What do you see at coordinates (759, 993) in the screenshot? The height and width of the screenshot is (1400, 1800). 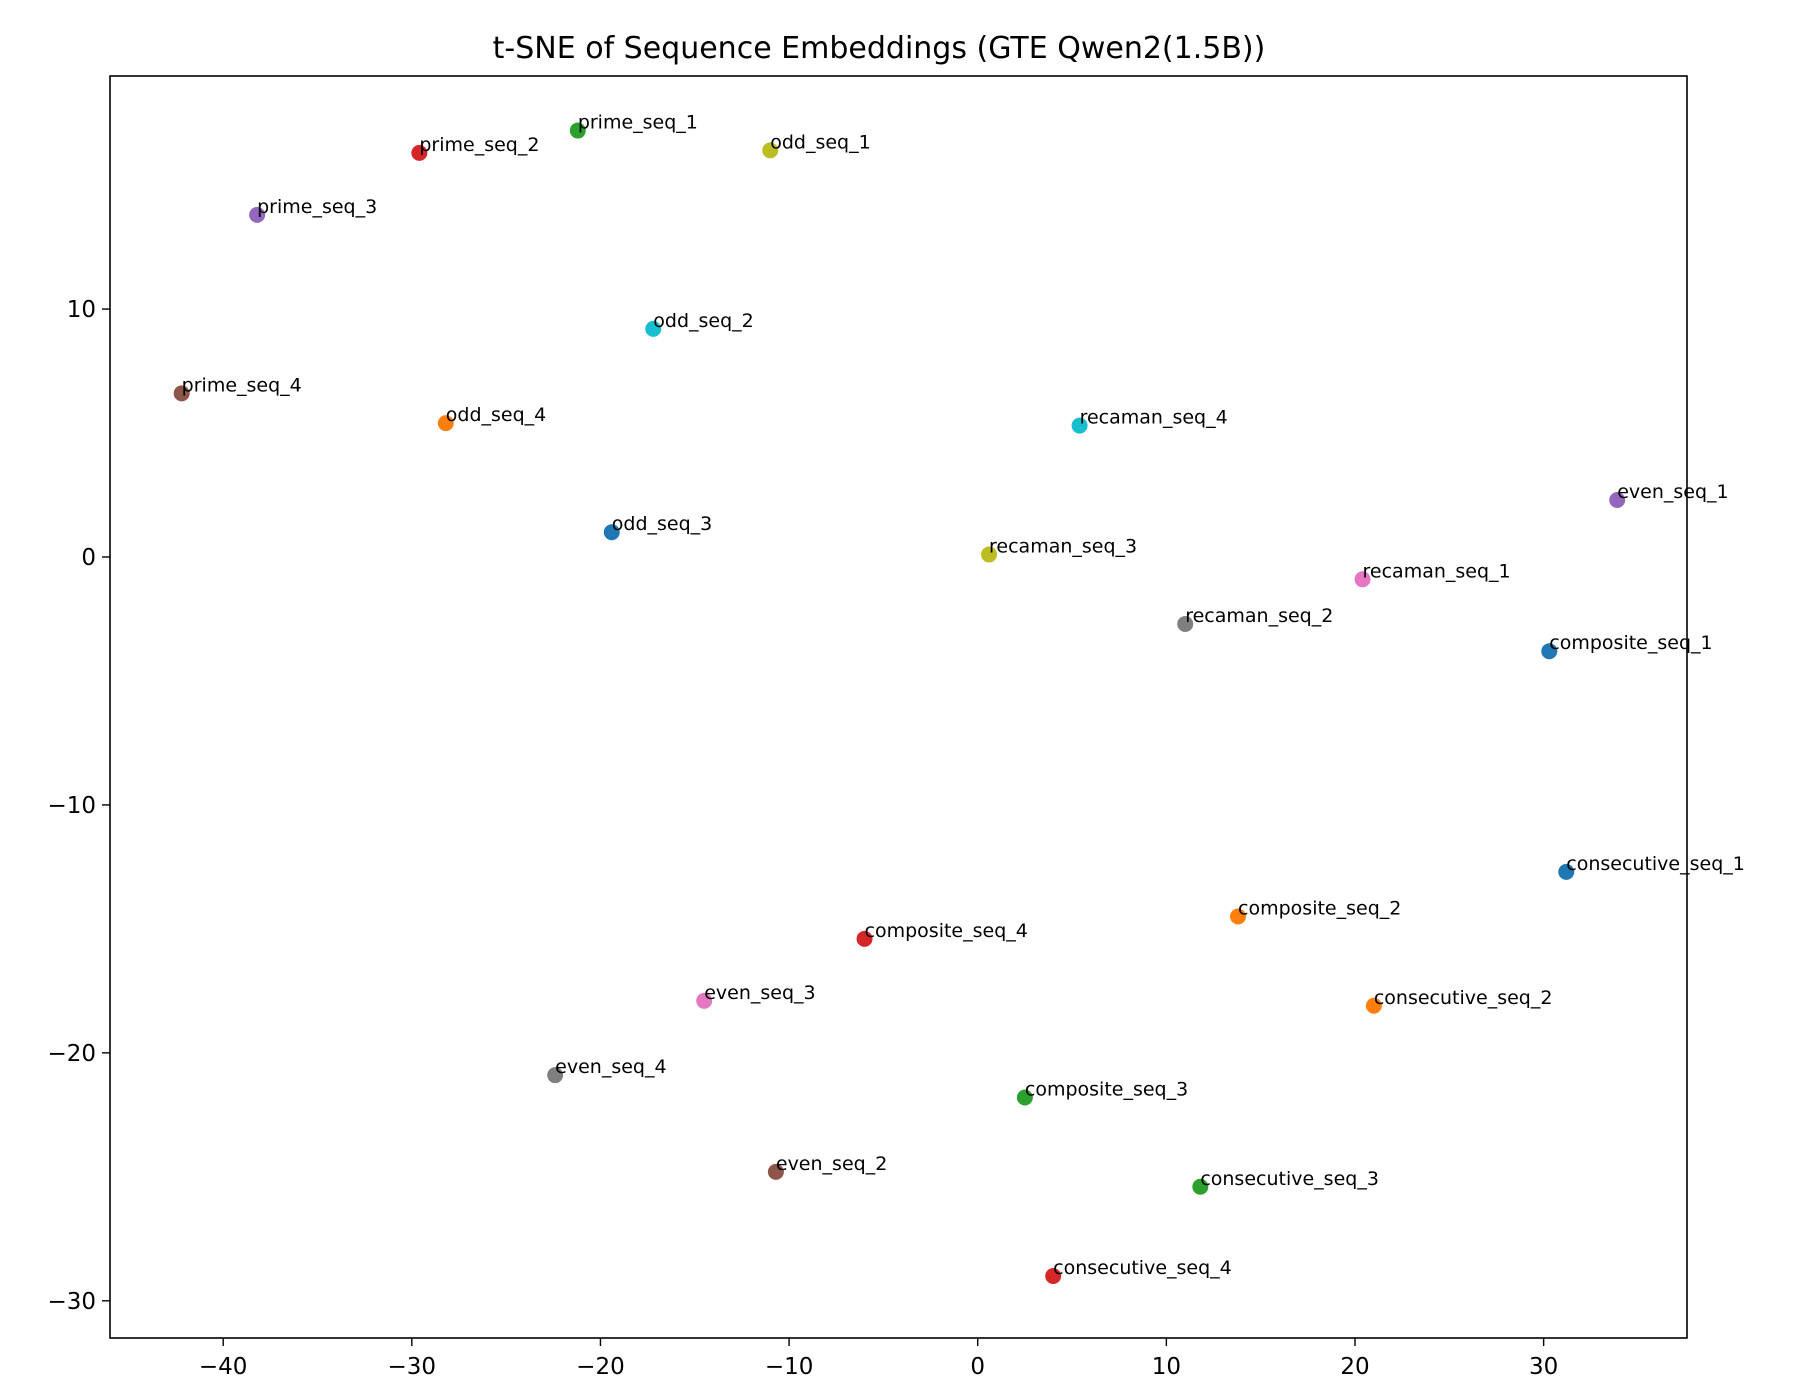 I see `point-label: even_seq_3` at bounding box center [759, 993].